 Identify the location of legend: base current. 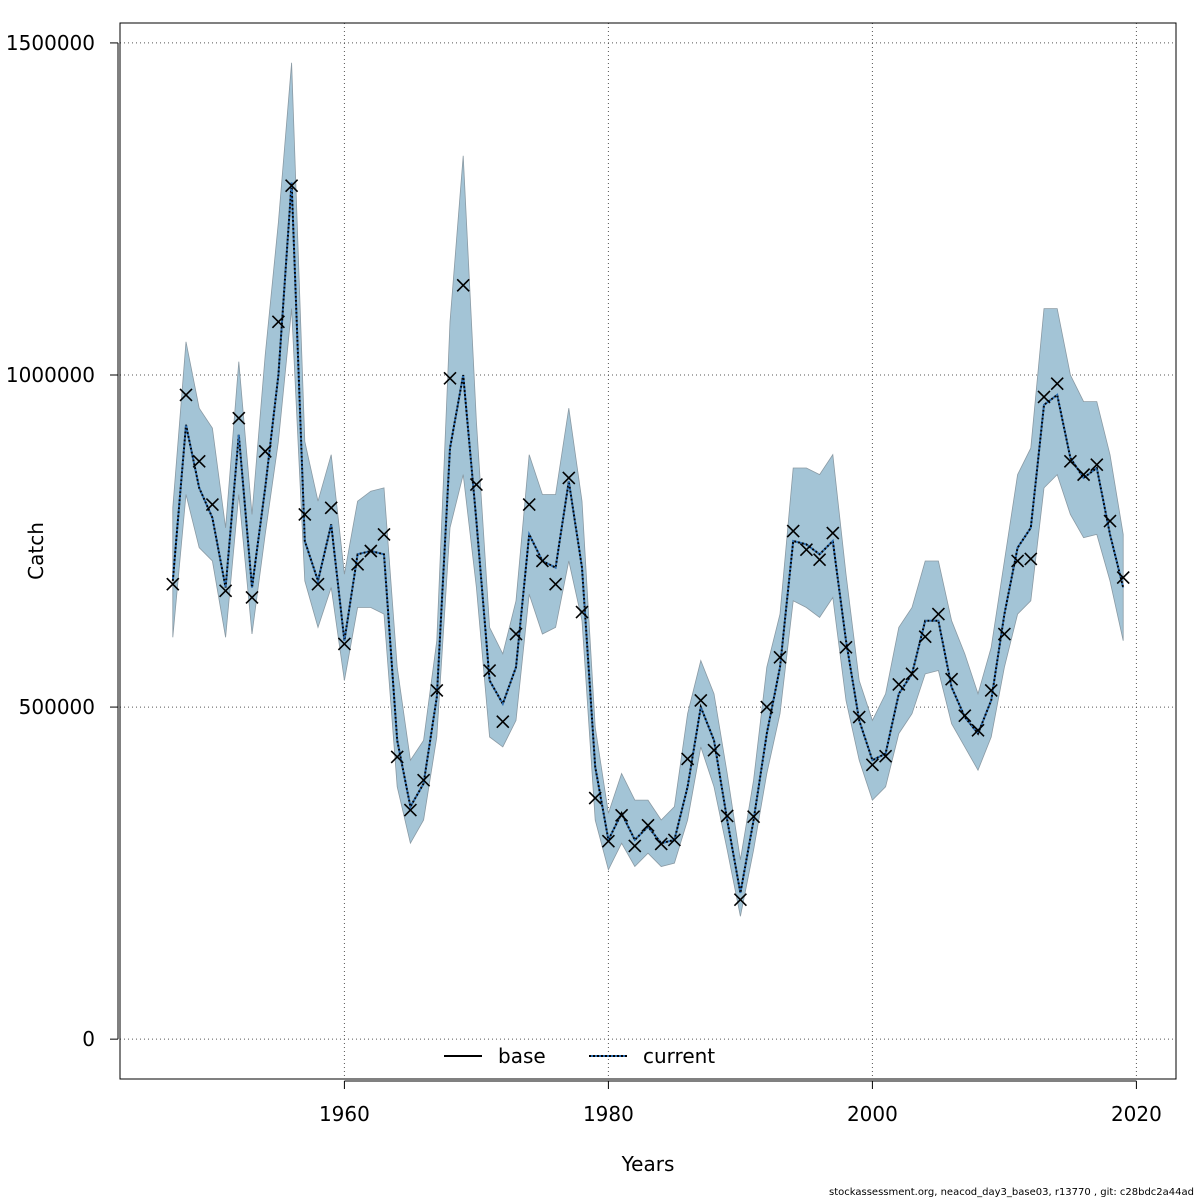
(579, 1056).